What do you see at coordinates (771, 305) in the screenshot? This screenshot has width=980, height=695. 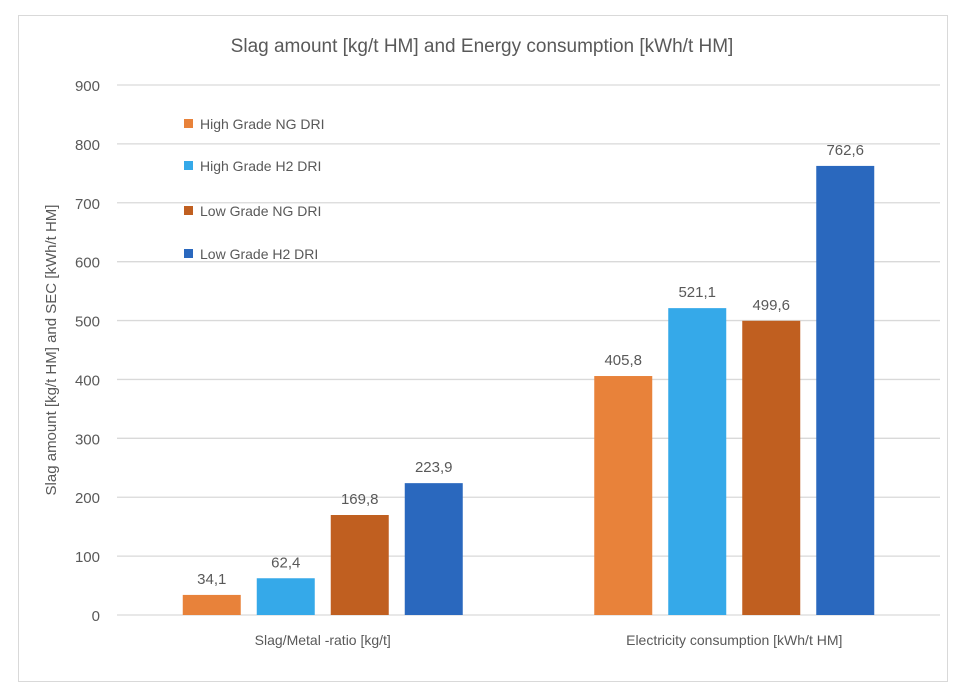 I see `data-label: 499,6` at bounding box center [771, 305].